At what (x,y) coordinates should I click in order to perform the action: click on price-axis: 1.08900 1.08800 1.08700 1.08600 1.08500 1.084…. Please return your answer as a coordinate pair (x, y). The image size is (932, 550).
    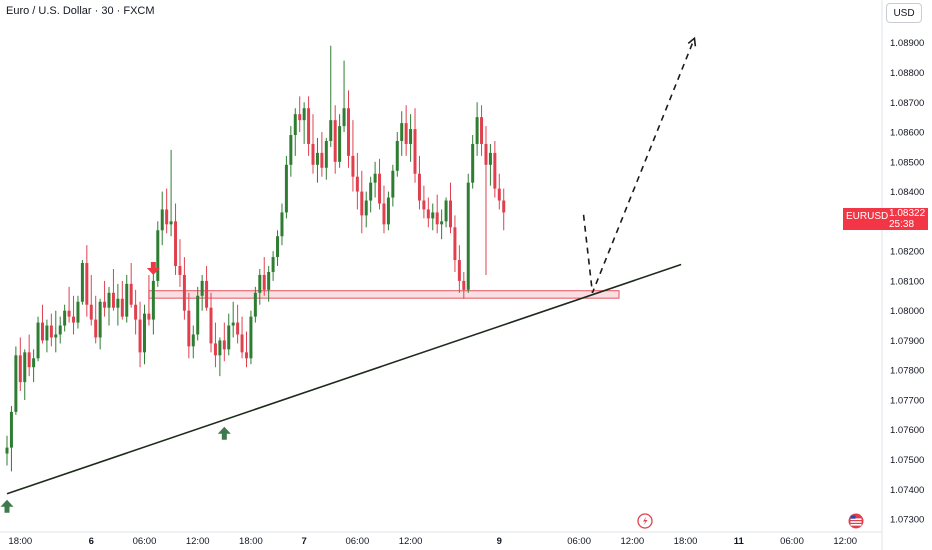
    Looking at the image, I should click on (907, 281).